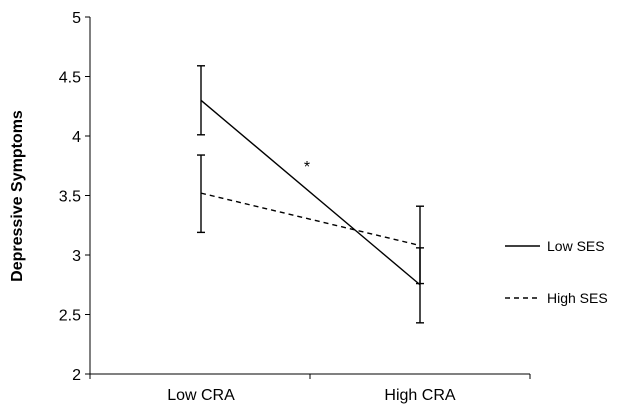 This screenshot has width=624, height=406. I want to click on annotations: *, so click(307, 167).